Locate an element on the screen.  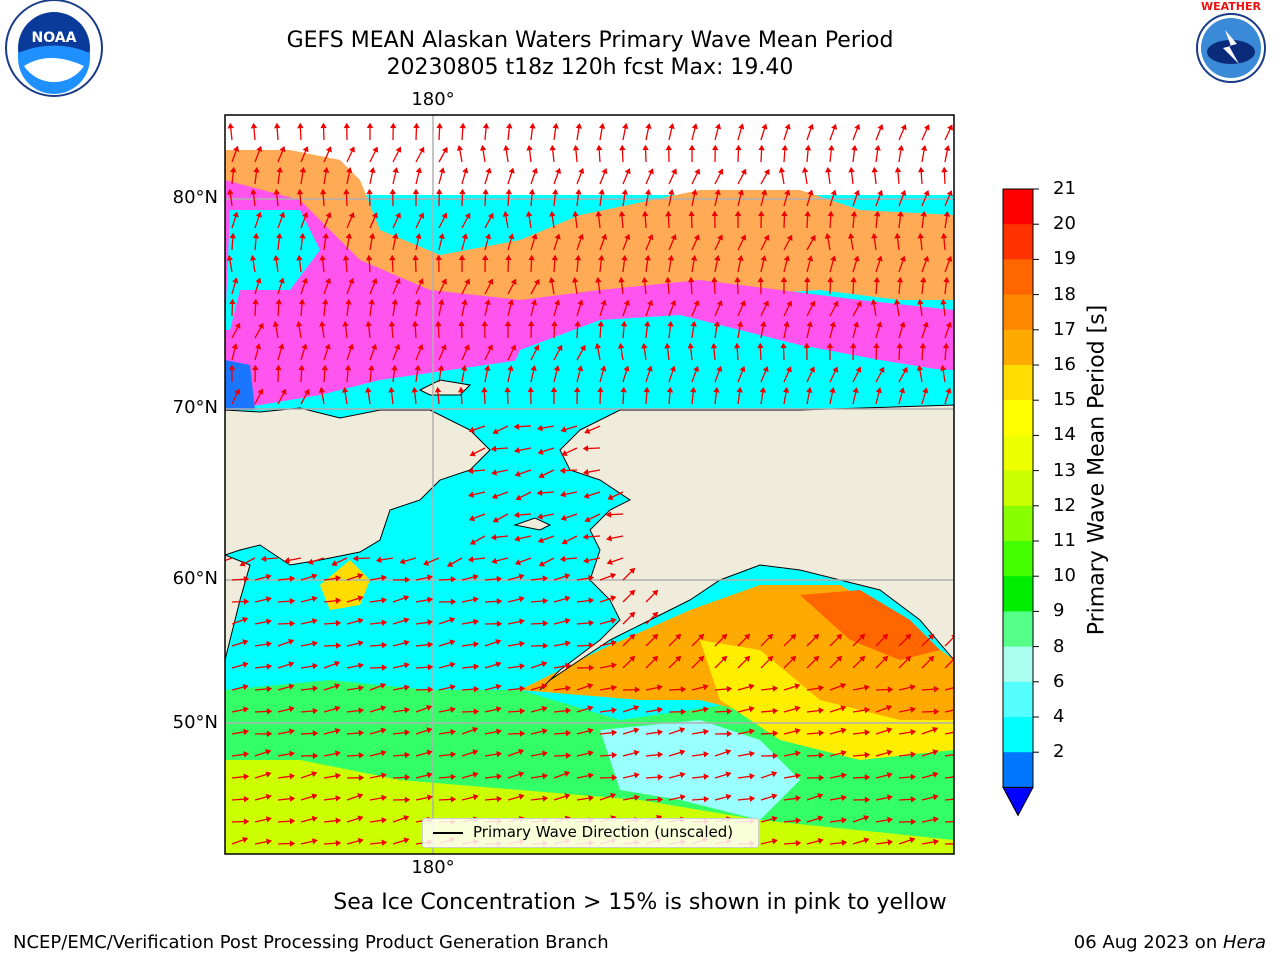
colorbar-tick-label: 6 is located at coordinates (1059, 681).